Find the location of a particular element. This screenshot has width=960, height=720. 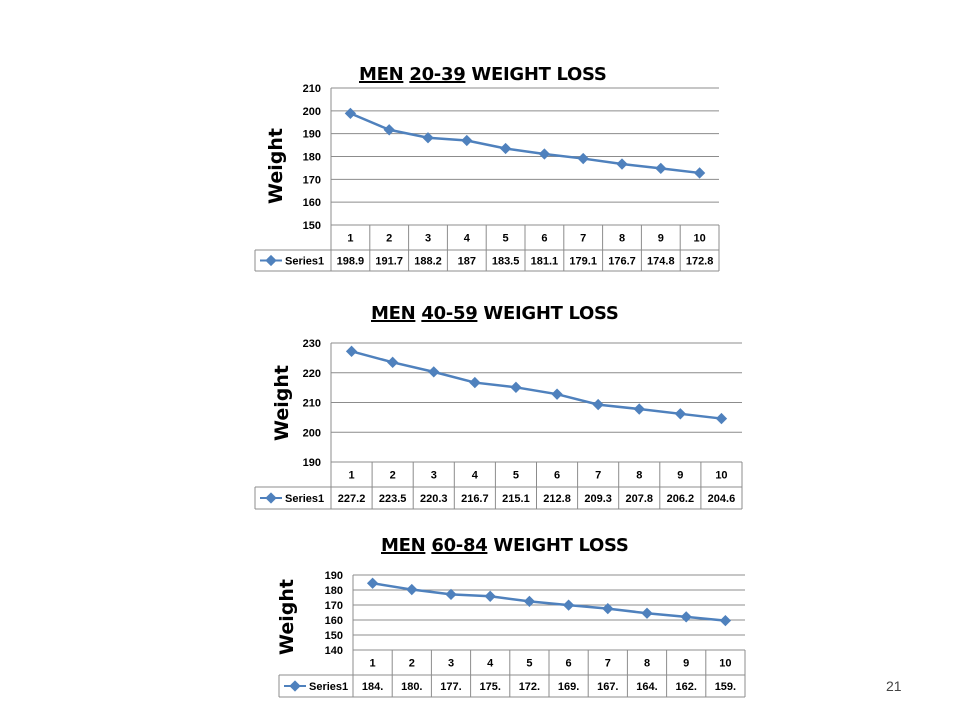

chart-2-xtick-1: 1 is located at coordinates (351, 476).